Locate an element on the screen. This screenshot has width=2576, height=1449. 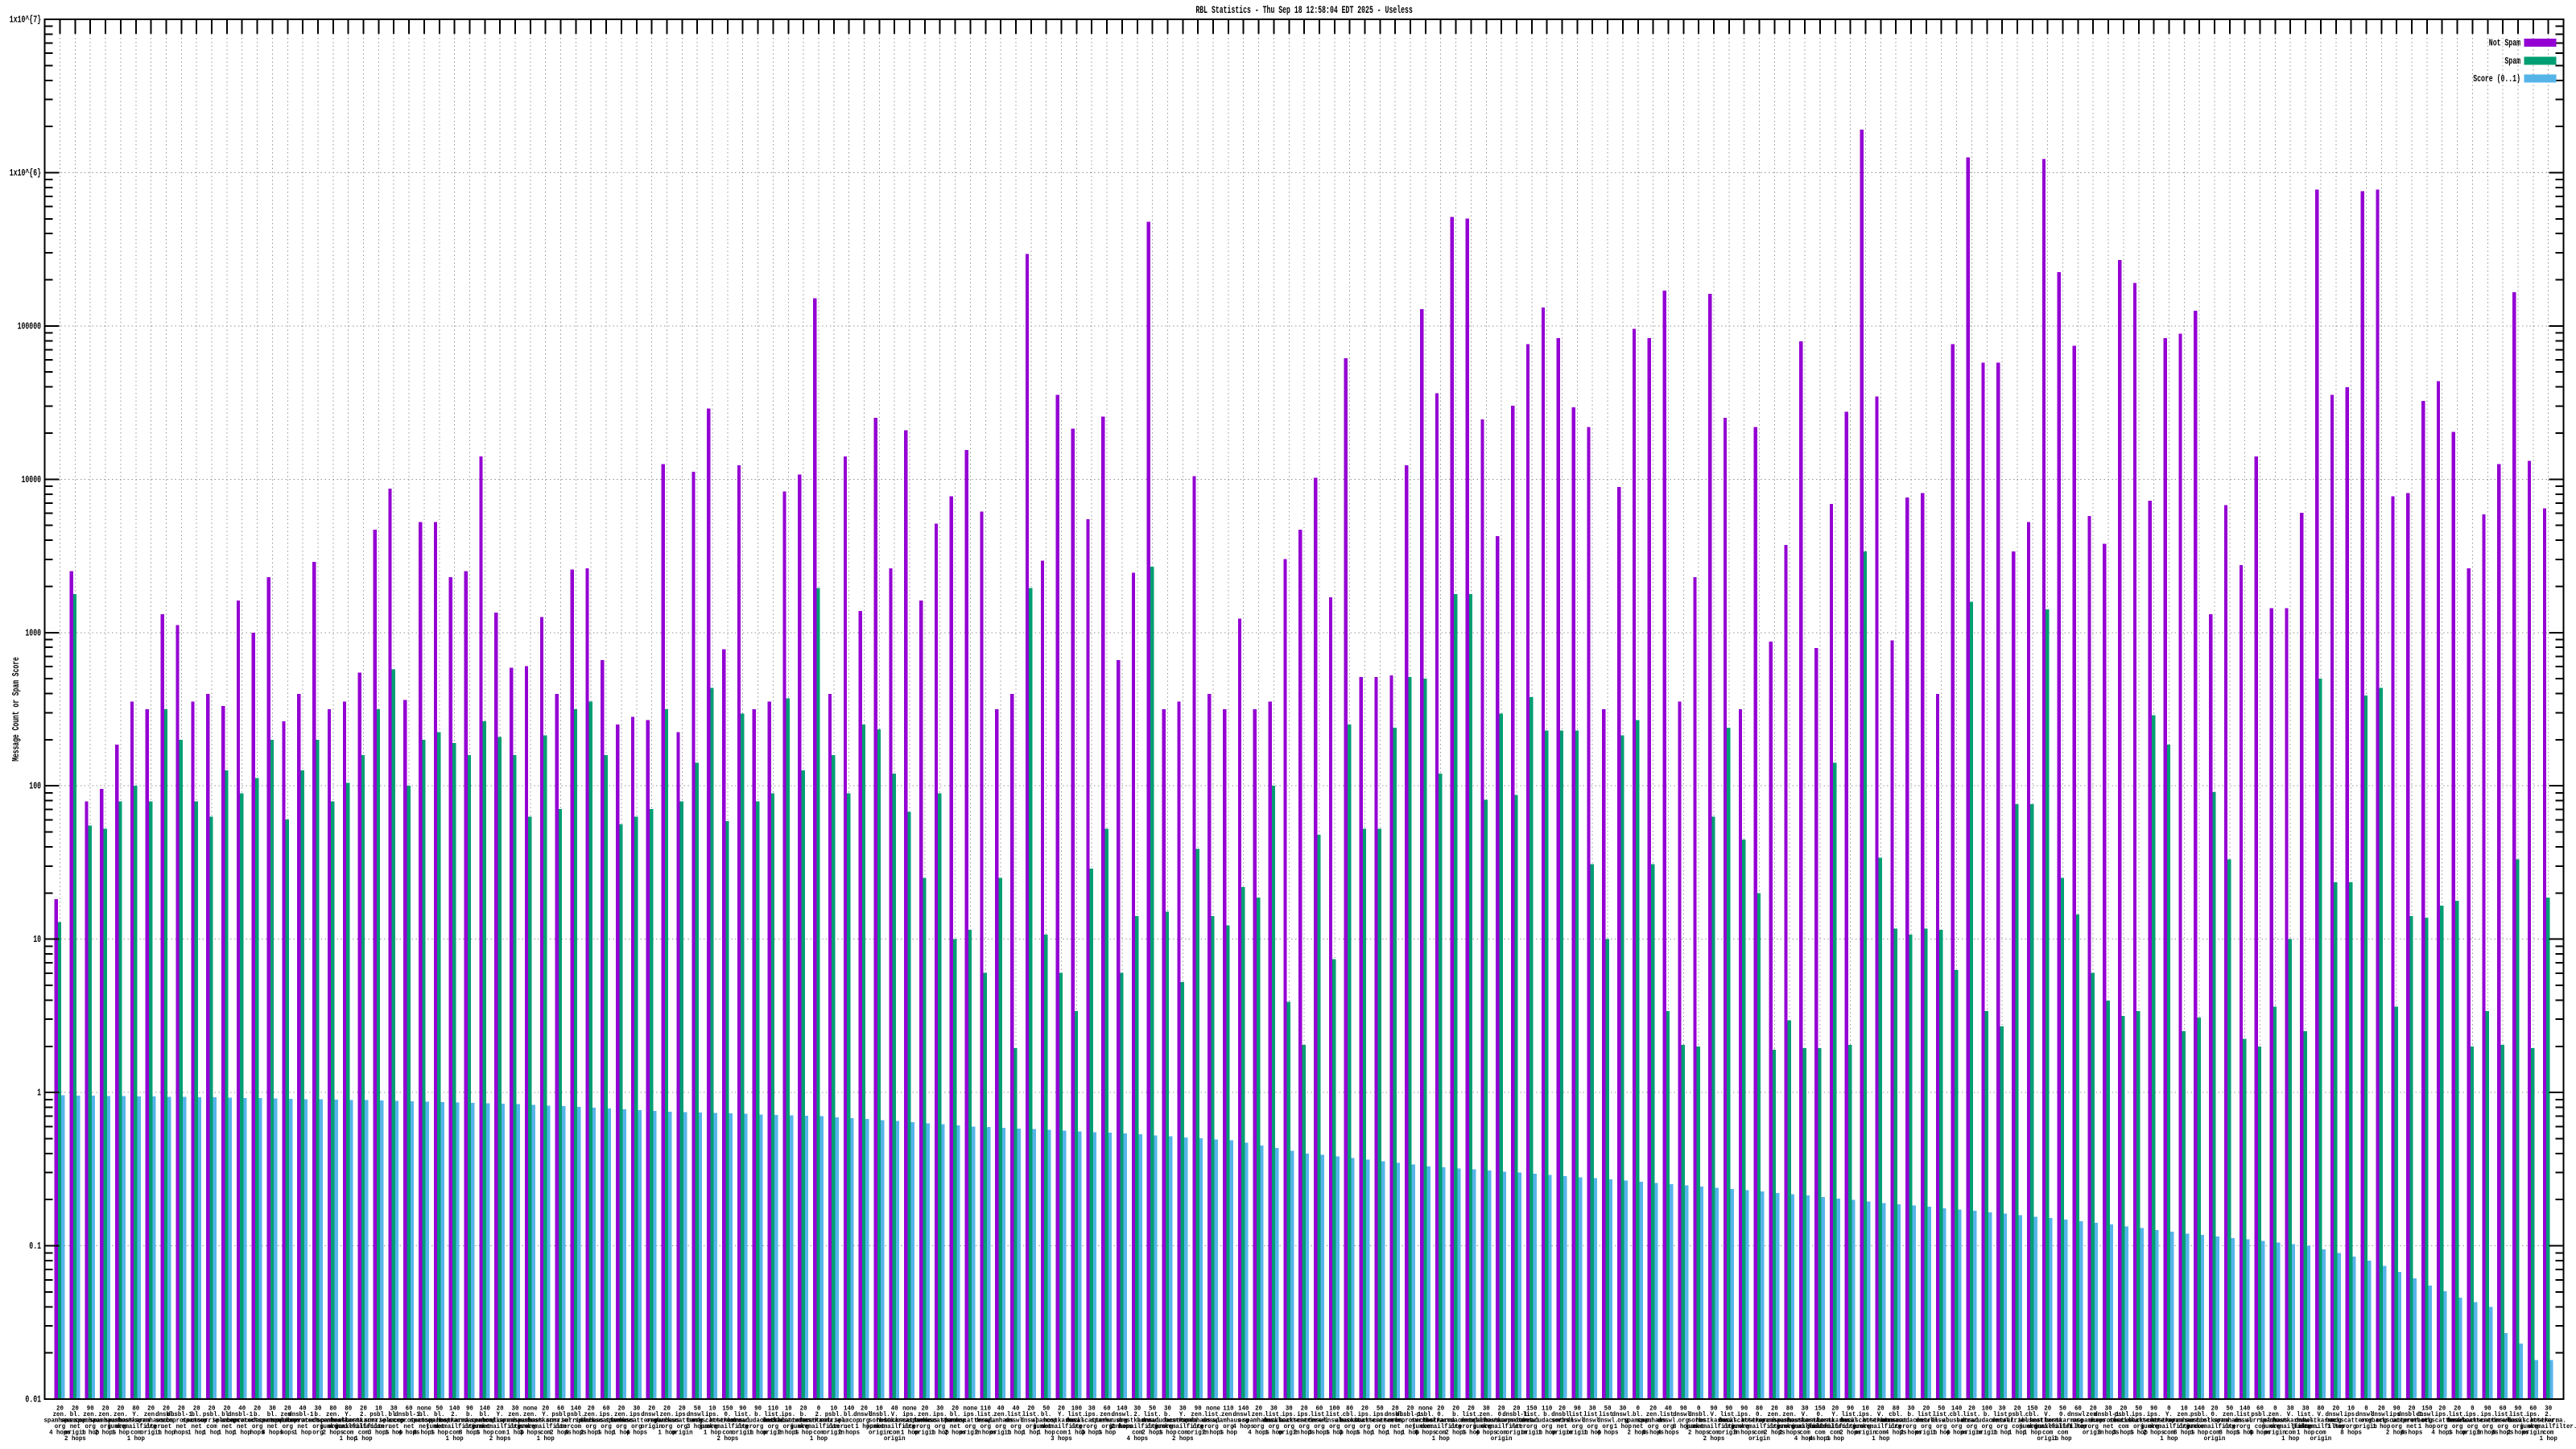
svg-text: spamcop. is located at coordinates (439, 1421).